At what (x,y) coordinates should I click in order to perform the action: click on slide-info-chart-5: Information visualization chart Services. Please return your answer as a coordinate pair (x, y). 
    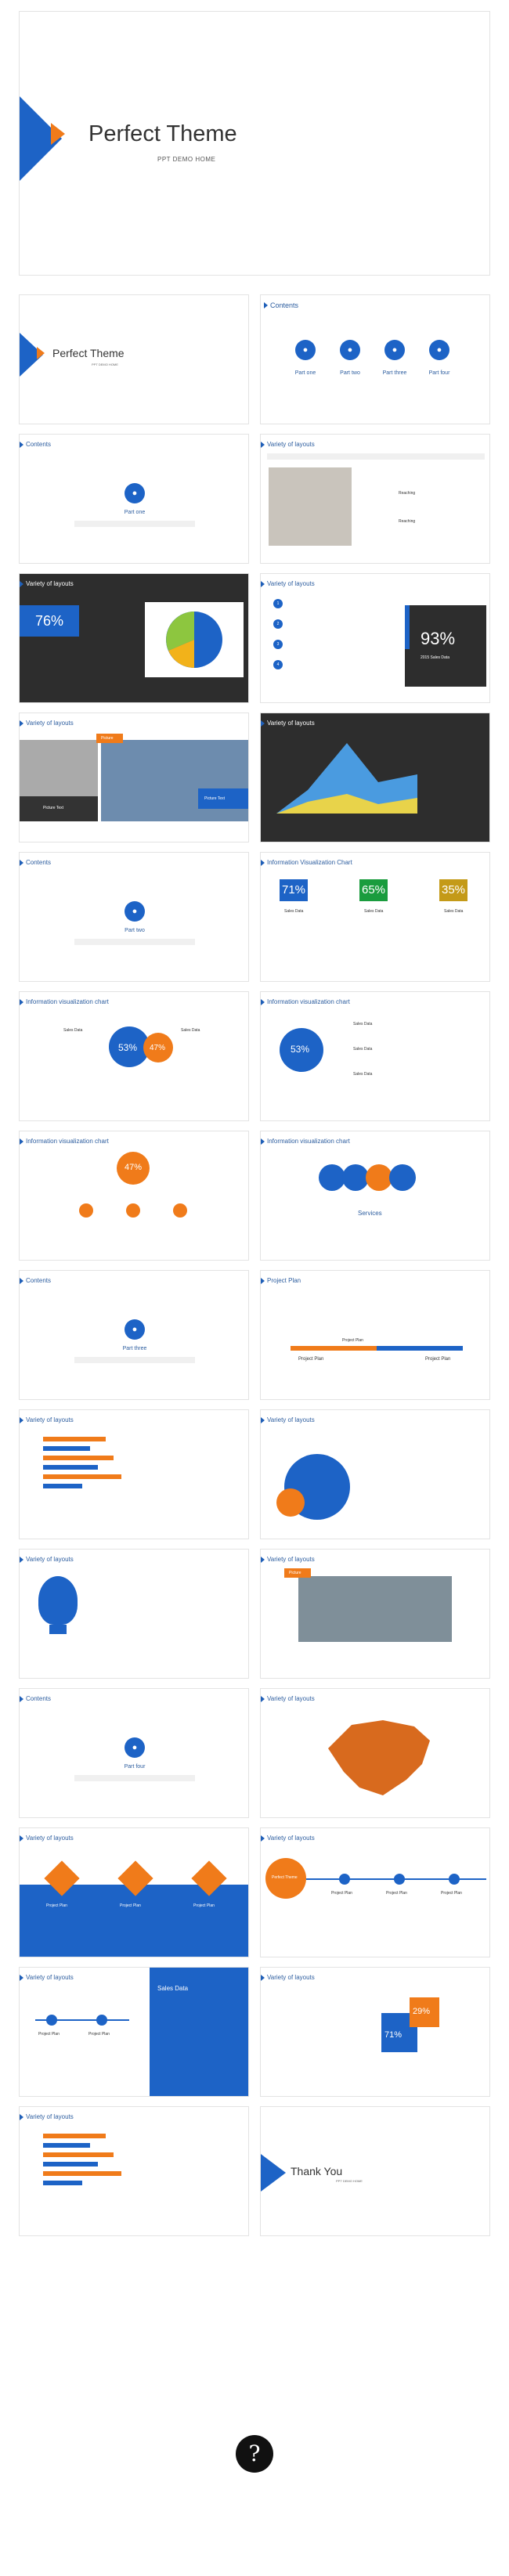
    Looking at the image, I should click on (375, 1196).